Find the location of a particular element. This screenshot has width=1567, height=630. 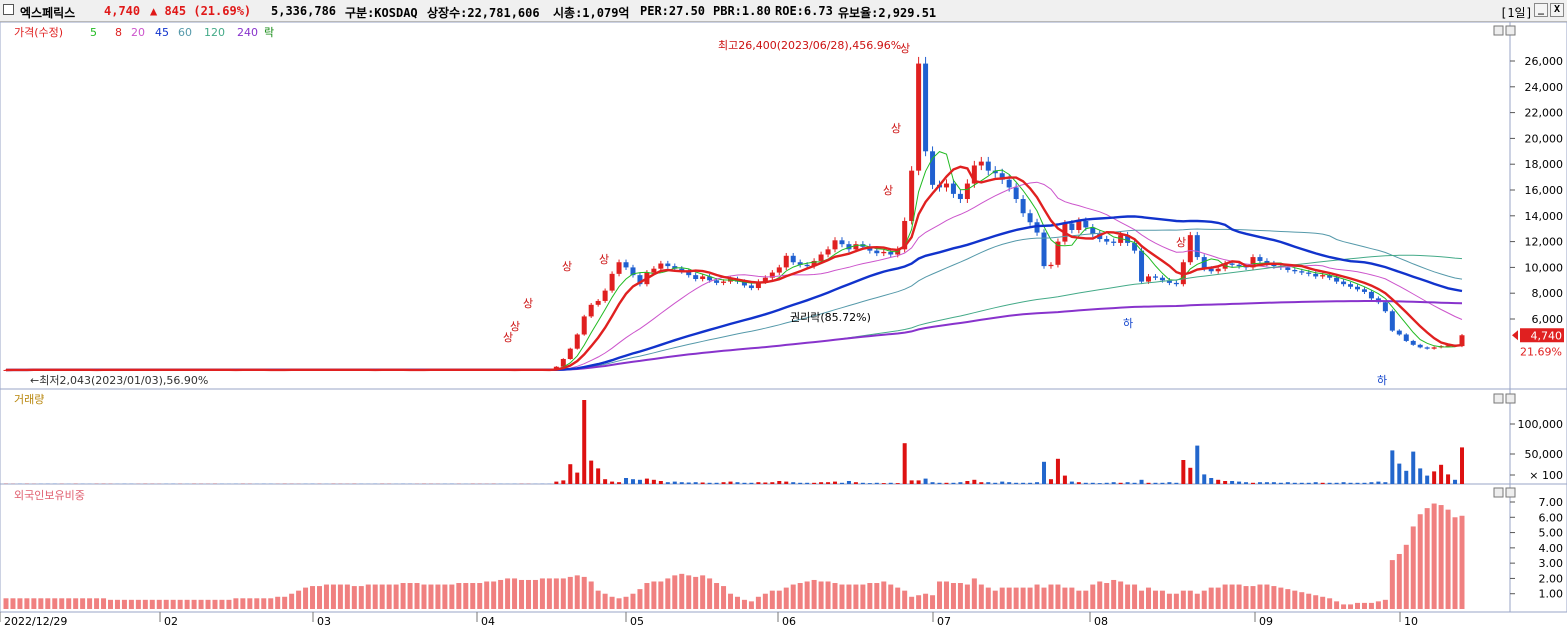

legend-ma60: 60 is located at coordinates (185, 32).